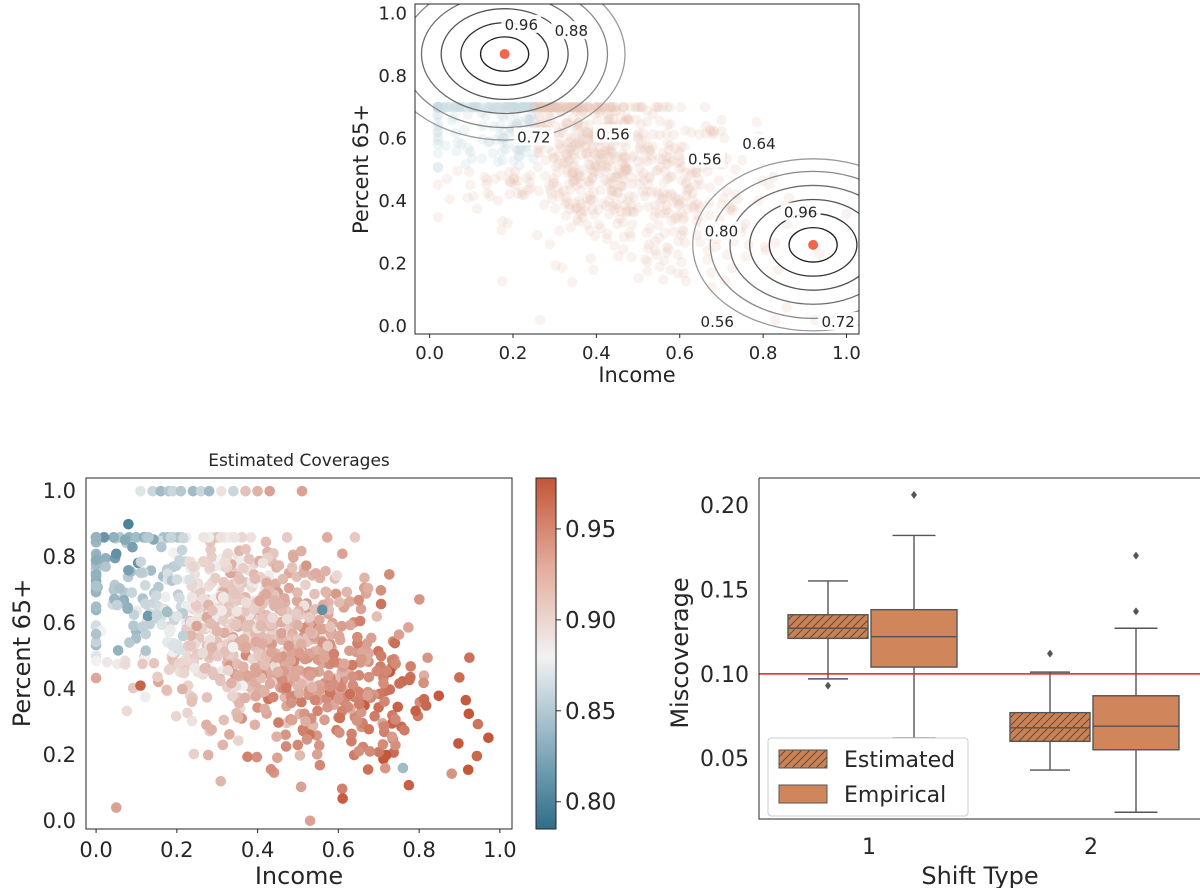 The width and height of the screenshot is (1200, 888). What do you see at coordinates (1091, 847) in the screenshot?
I see `x-tick-label: 2` at bounding box center [1091, 847].